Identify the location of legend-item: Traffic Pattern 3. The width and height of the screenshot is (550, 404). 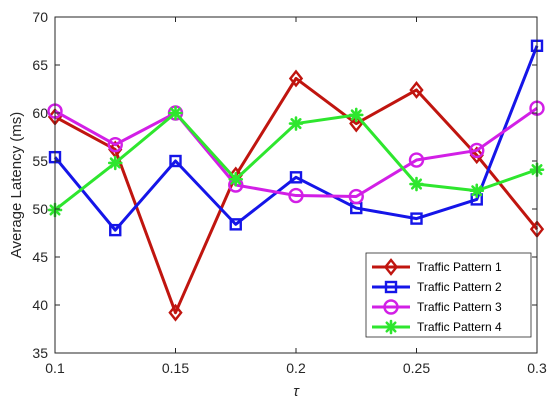
(437, 307).